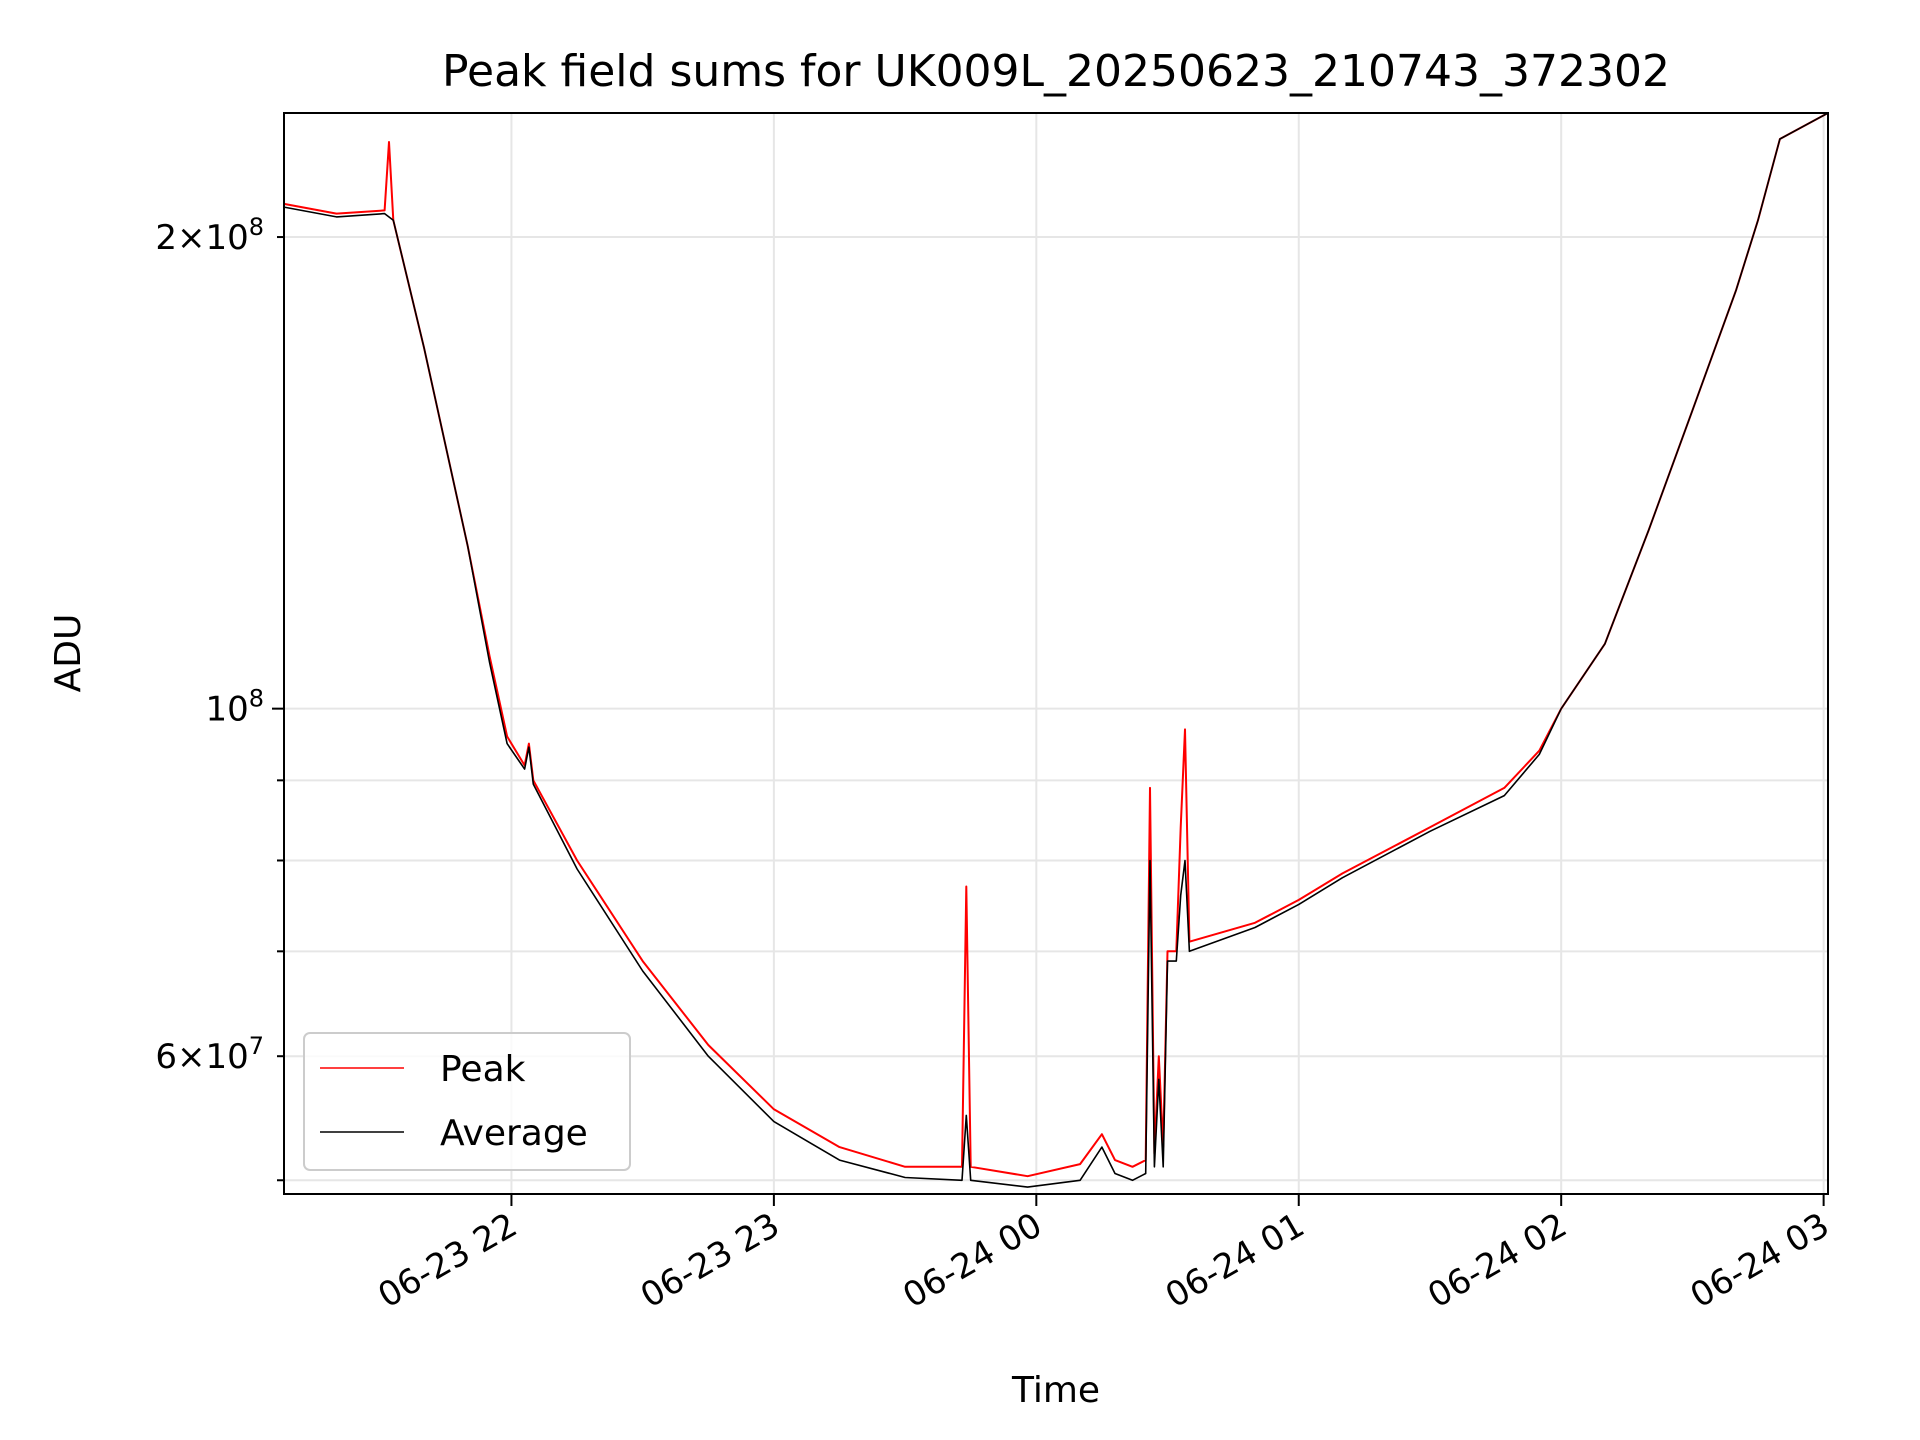 This screenshot has height=1440, width=1920. Describe the element at coordinates (209, 235) in the screenshot. I see `y-tick-label: 2×108` at that location.